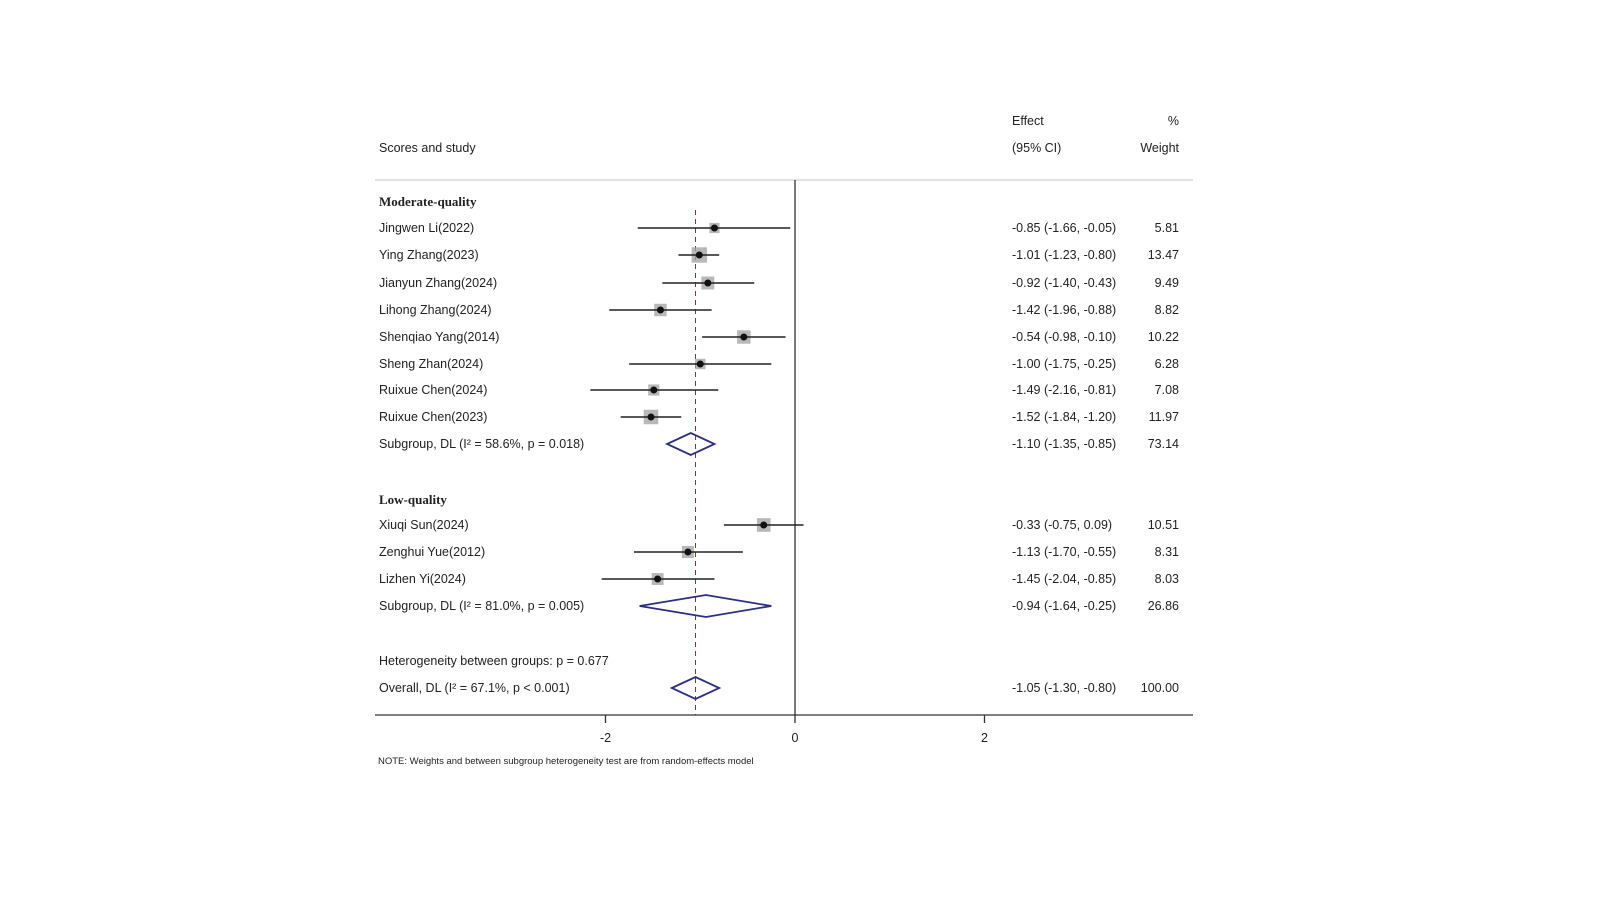  Describe the element at coordinates (1064, 688) in the screenshot. I see `overall-effect: -1.05 (-1.30, -0.80)` at that location.